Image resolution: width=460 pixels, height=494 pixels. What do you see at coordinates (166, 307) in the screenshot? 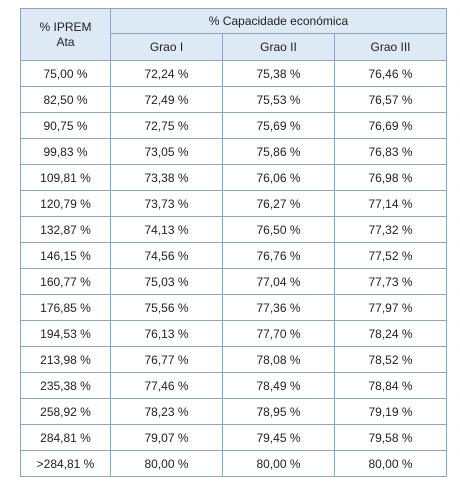
I see `cell-grao-1: 75,56 %` at bounding box center [166, 307].